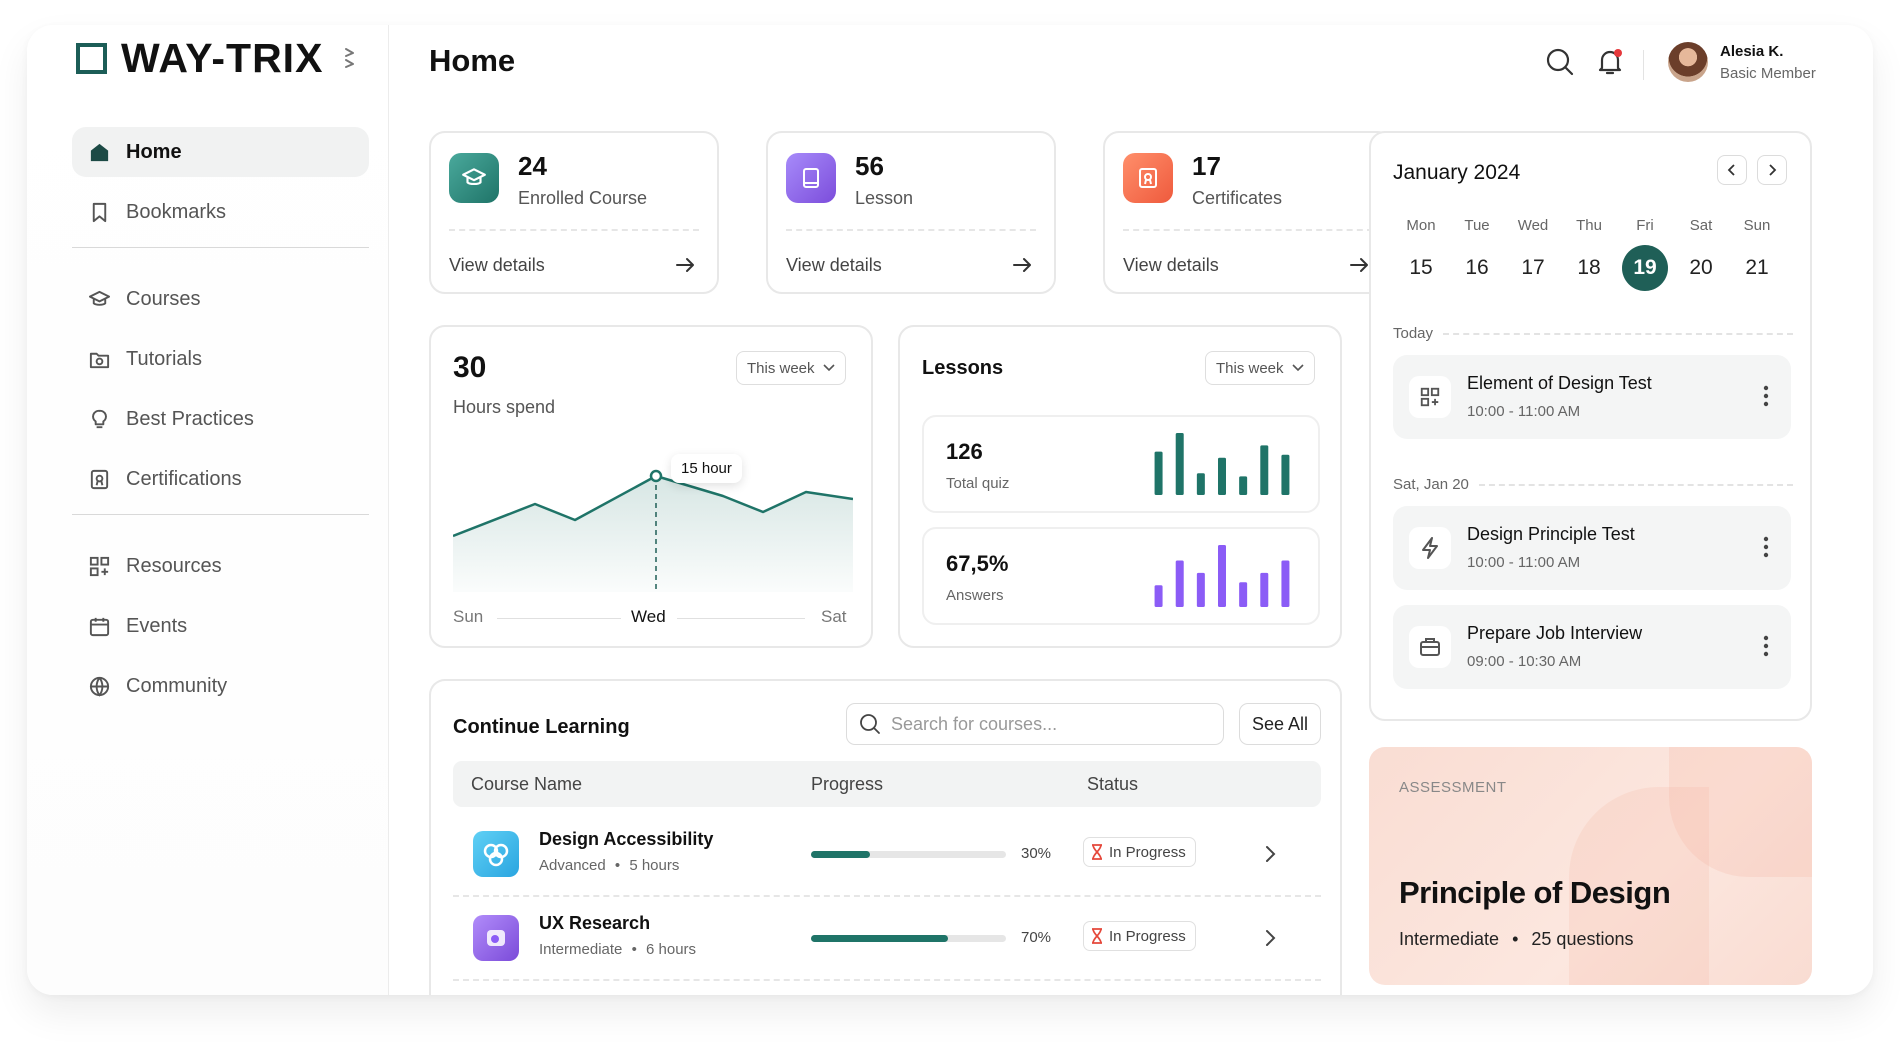  I want to click on assessment-meta: Intermediate • 25 questions, so click(1516, 939).